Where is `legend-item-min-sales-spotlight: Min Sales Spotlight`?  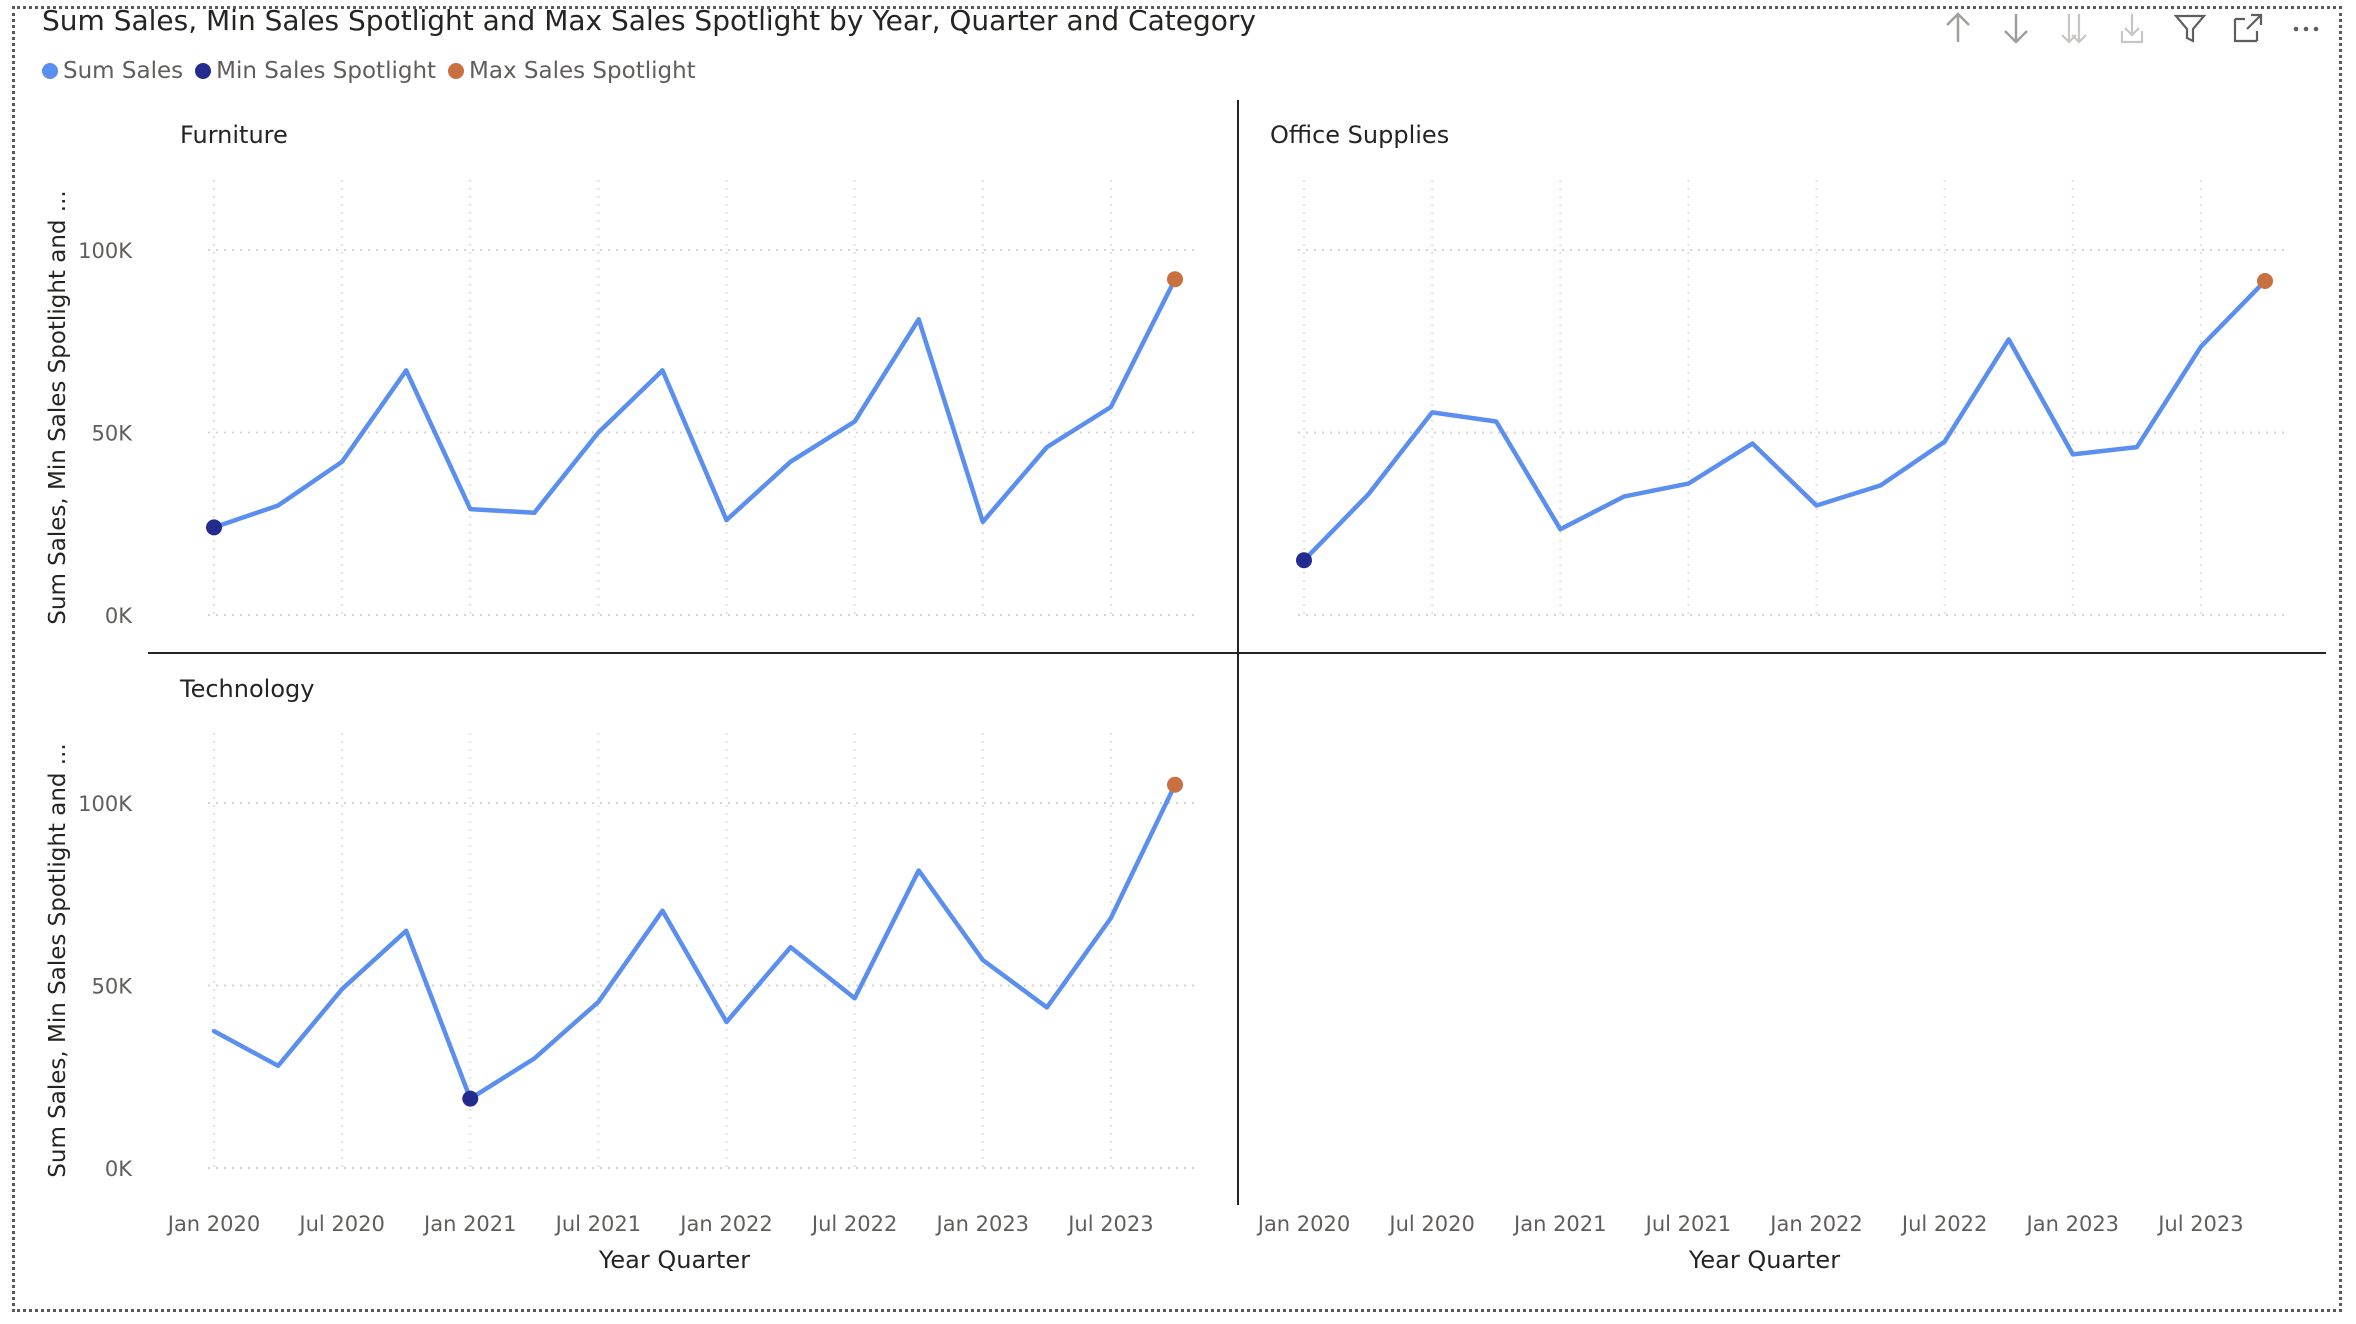 legend-item-min-sales-spotlight: Min Sales Spotlight is located at coordinates (315, 71).